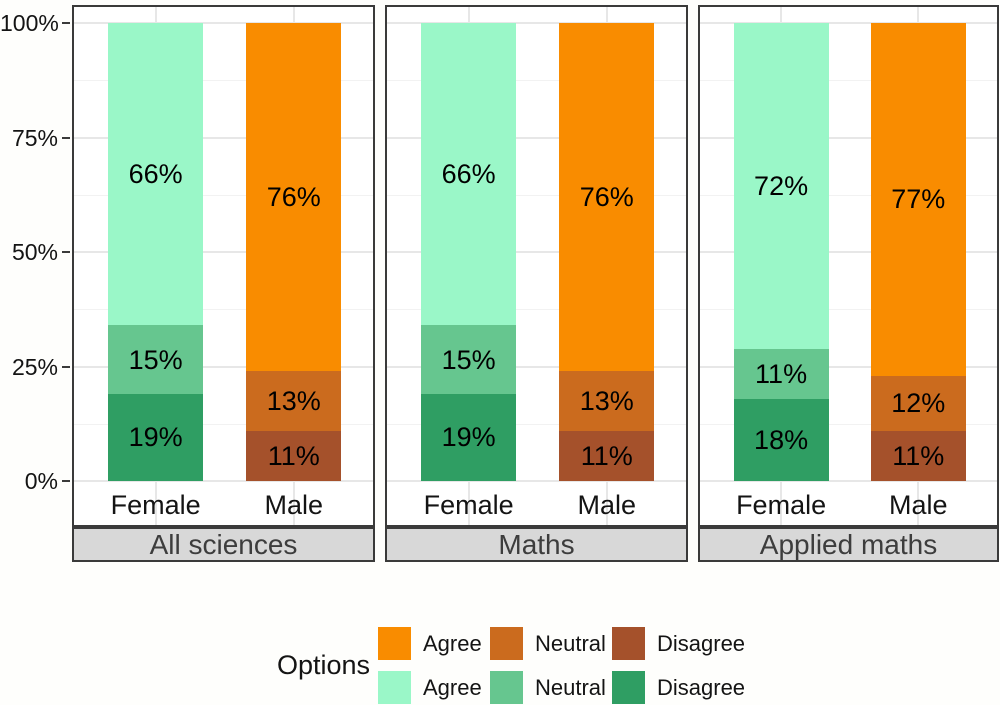  I want to click on facet-strip: Maths, so click(536, 544).